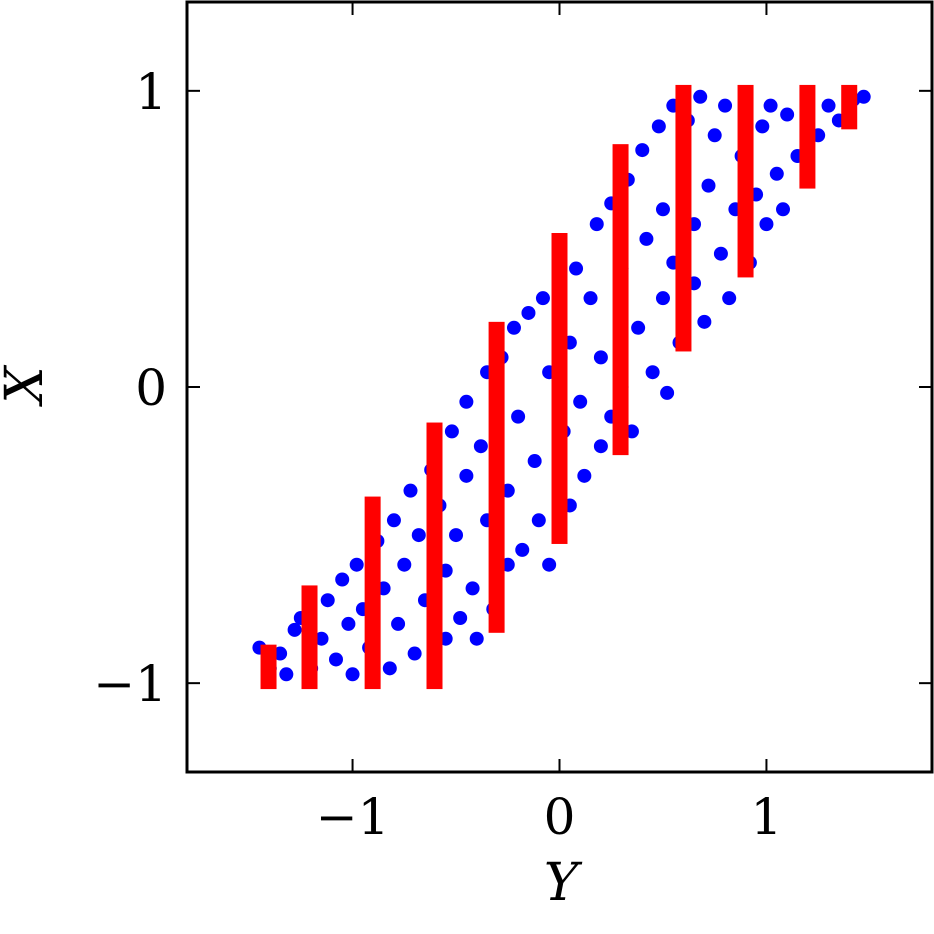 This screenshot has height=934, width=934. Describe the element at coordinates (563, 883) in the screenshot. I see `x-axis-label: Y` at that location.